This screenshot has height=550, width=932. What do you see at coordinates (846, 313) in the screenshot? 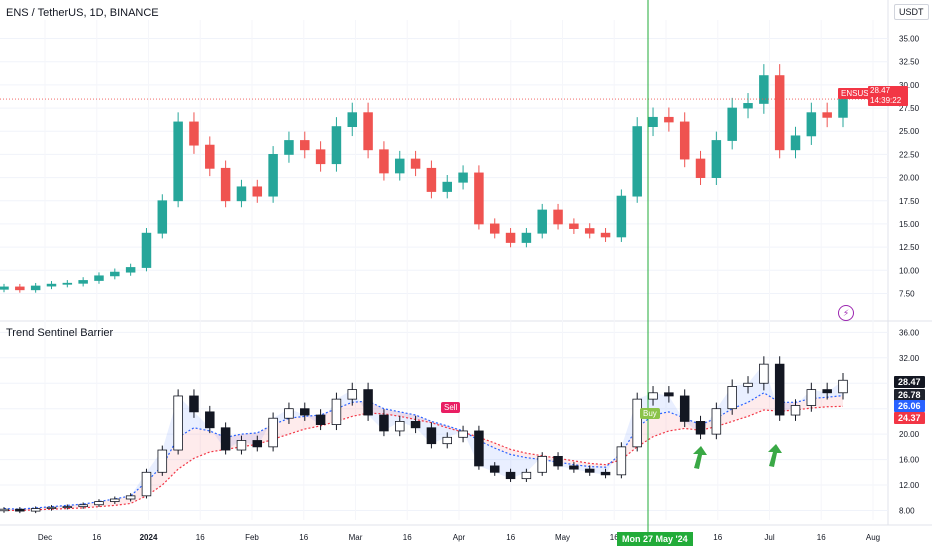
I see `lightning-icon: ⚡` at bounding box center [846, 313].